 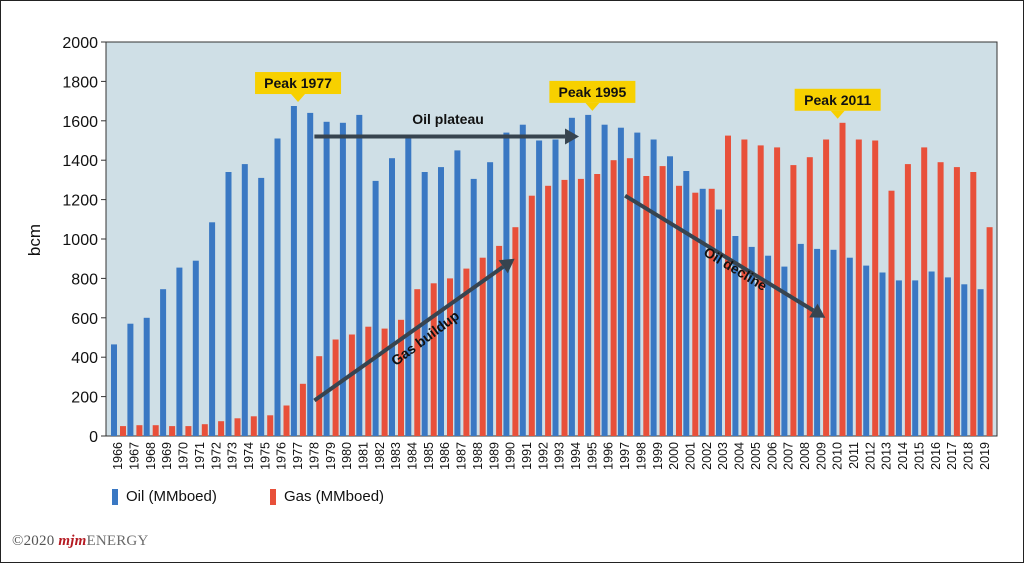 I want to click on oil-bar-1999, so click(x=653, y=287).